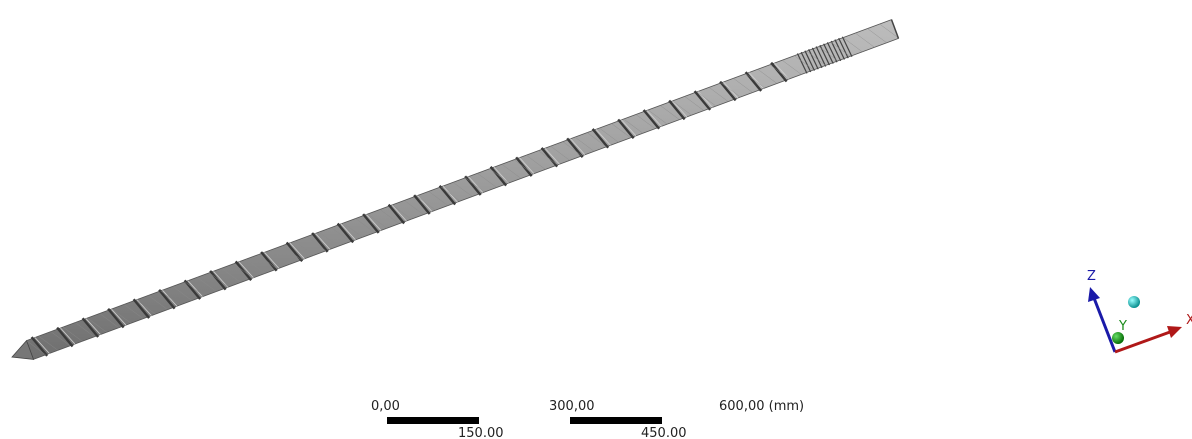 This screenshot has height=439, width=1192. I want to click on scale-label: 300,00, so click(572, 406).